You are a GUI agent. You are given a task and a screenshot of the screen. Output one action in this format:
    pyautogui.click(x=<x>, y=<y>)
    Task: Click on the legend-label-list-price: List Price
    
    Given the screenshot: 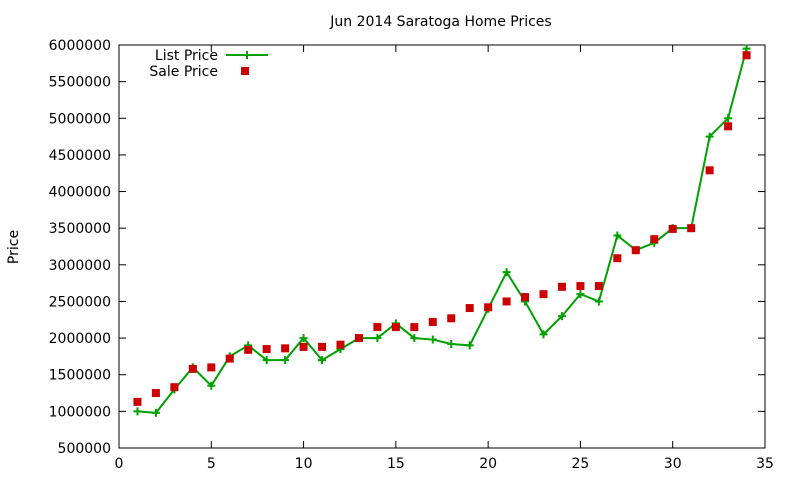 What is the action you would take?
    pyautogui.click(x=186, y=56)
    